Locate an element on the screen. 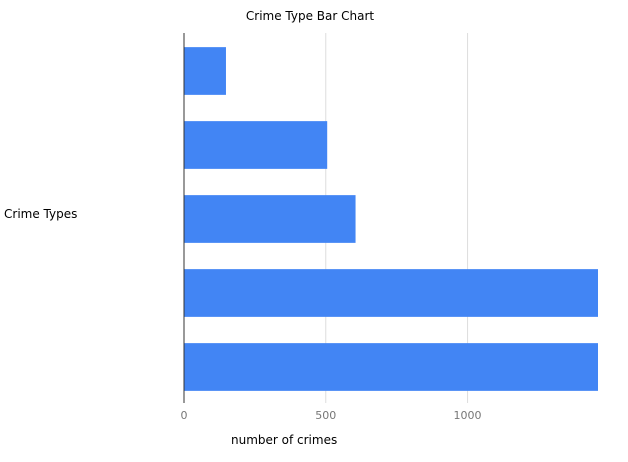  chart-title: Crime Type Bar Chart is located at coordinates (310, 16).